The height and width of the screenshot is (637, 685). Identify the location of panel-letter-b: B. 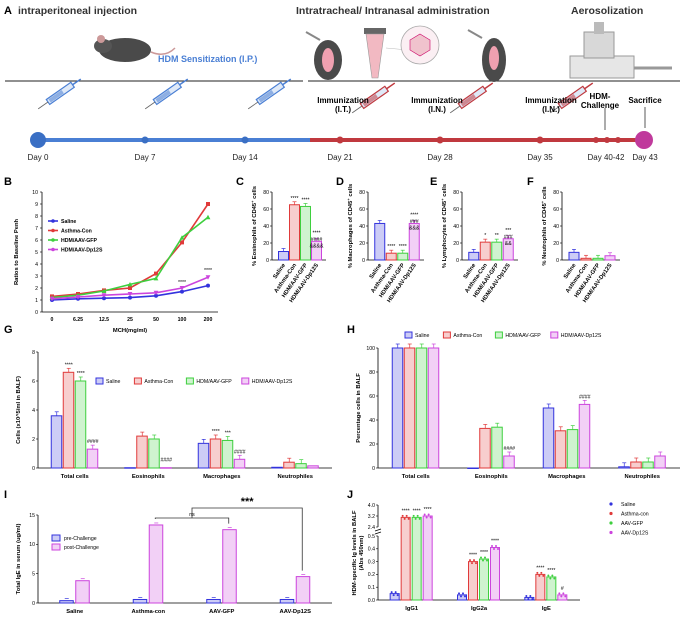
(8, 182).